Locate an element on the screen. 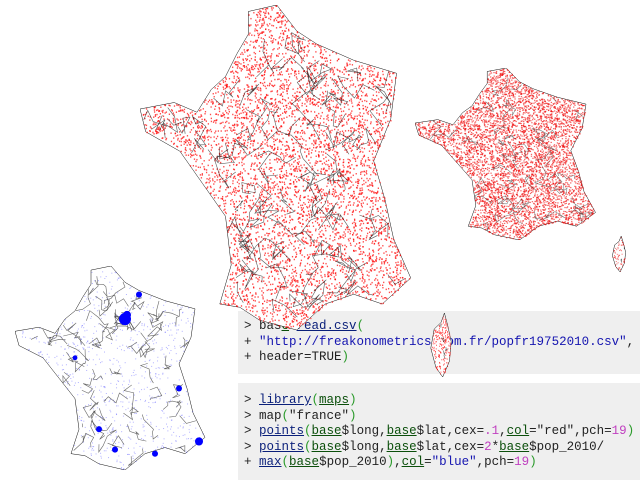 This screenshot has height=480, width=640. code-token: ( is located at coordinates (285, 415).